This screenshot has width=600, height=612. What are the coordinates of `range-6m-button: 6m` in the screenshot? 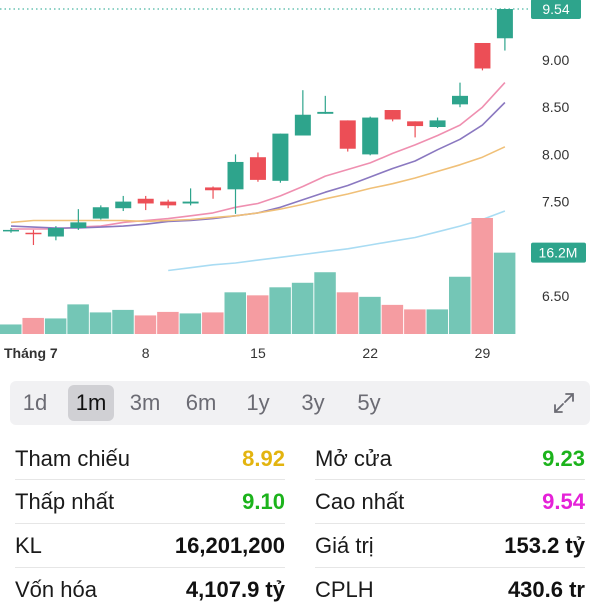 It's located at (201, 402).